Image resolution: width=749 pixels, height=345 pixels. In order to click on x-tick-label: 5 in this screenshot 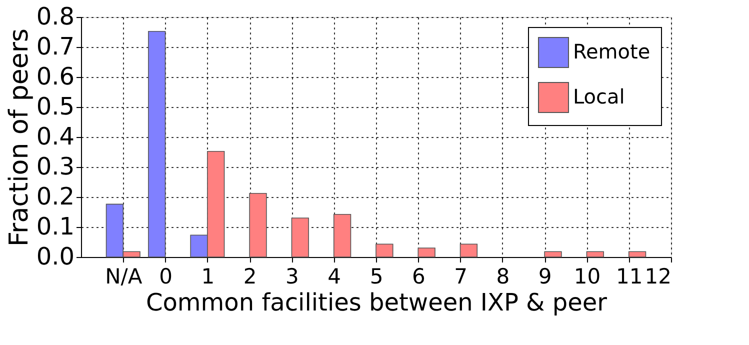, I will do `click(377, 276)`.